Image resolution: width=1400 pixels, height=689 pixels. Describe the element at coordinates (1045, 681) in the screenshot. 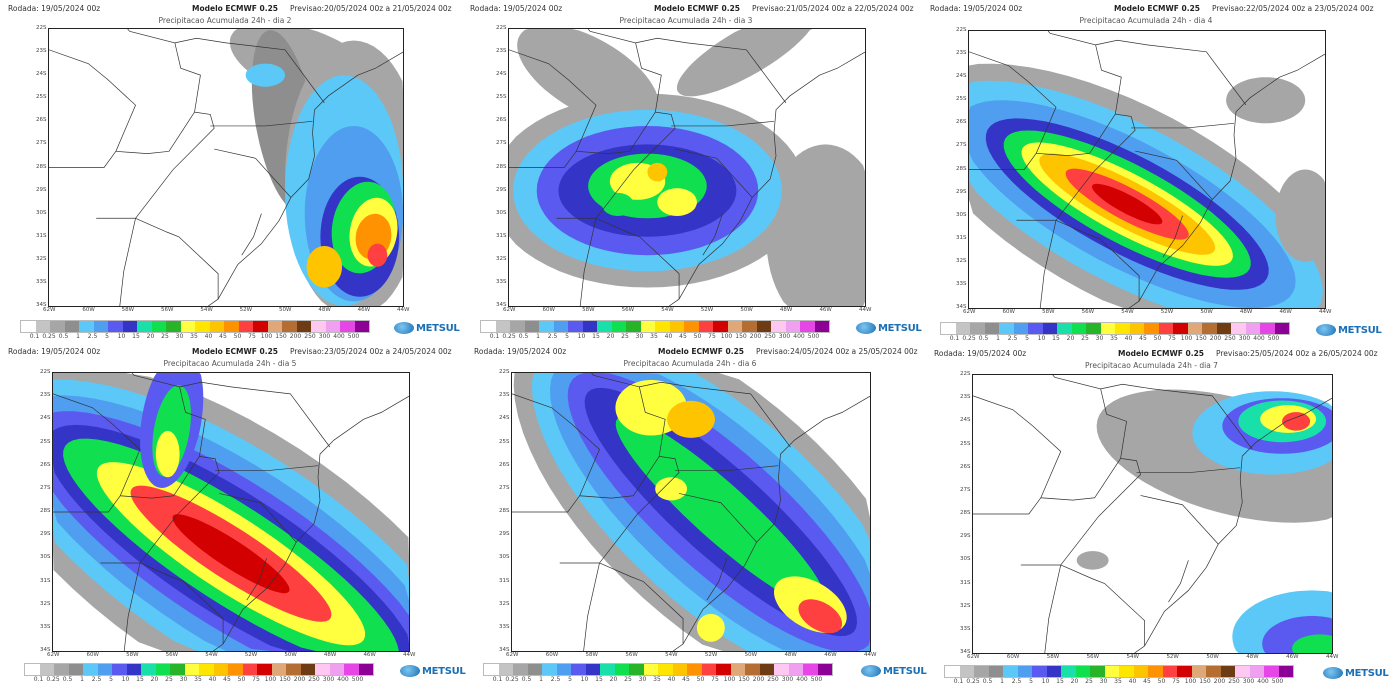

I see `colorbar-label: 10` at that location.